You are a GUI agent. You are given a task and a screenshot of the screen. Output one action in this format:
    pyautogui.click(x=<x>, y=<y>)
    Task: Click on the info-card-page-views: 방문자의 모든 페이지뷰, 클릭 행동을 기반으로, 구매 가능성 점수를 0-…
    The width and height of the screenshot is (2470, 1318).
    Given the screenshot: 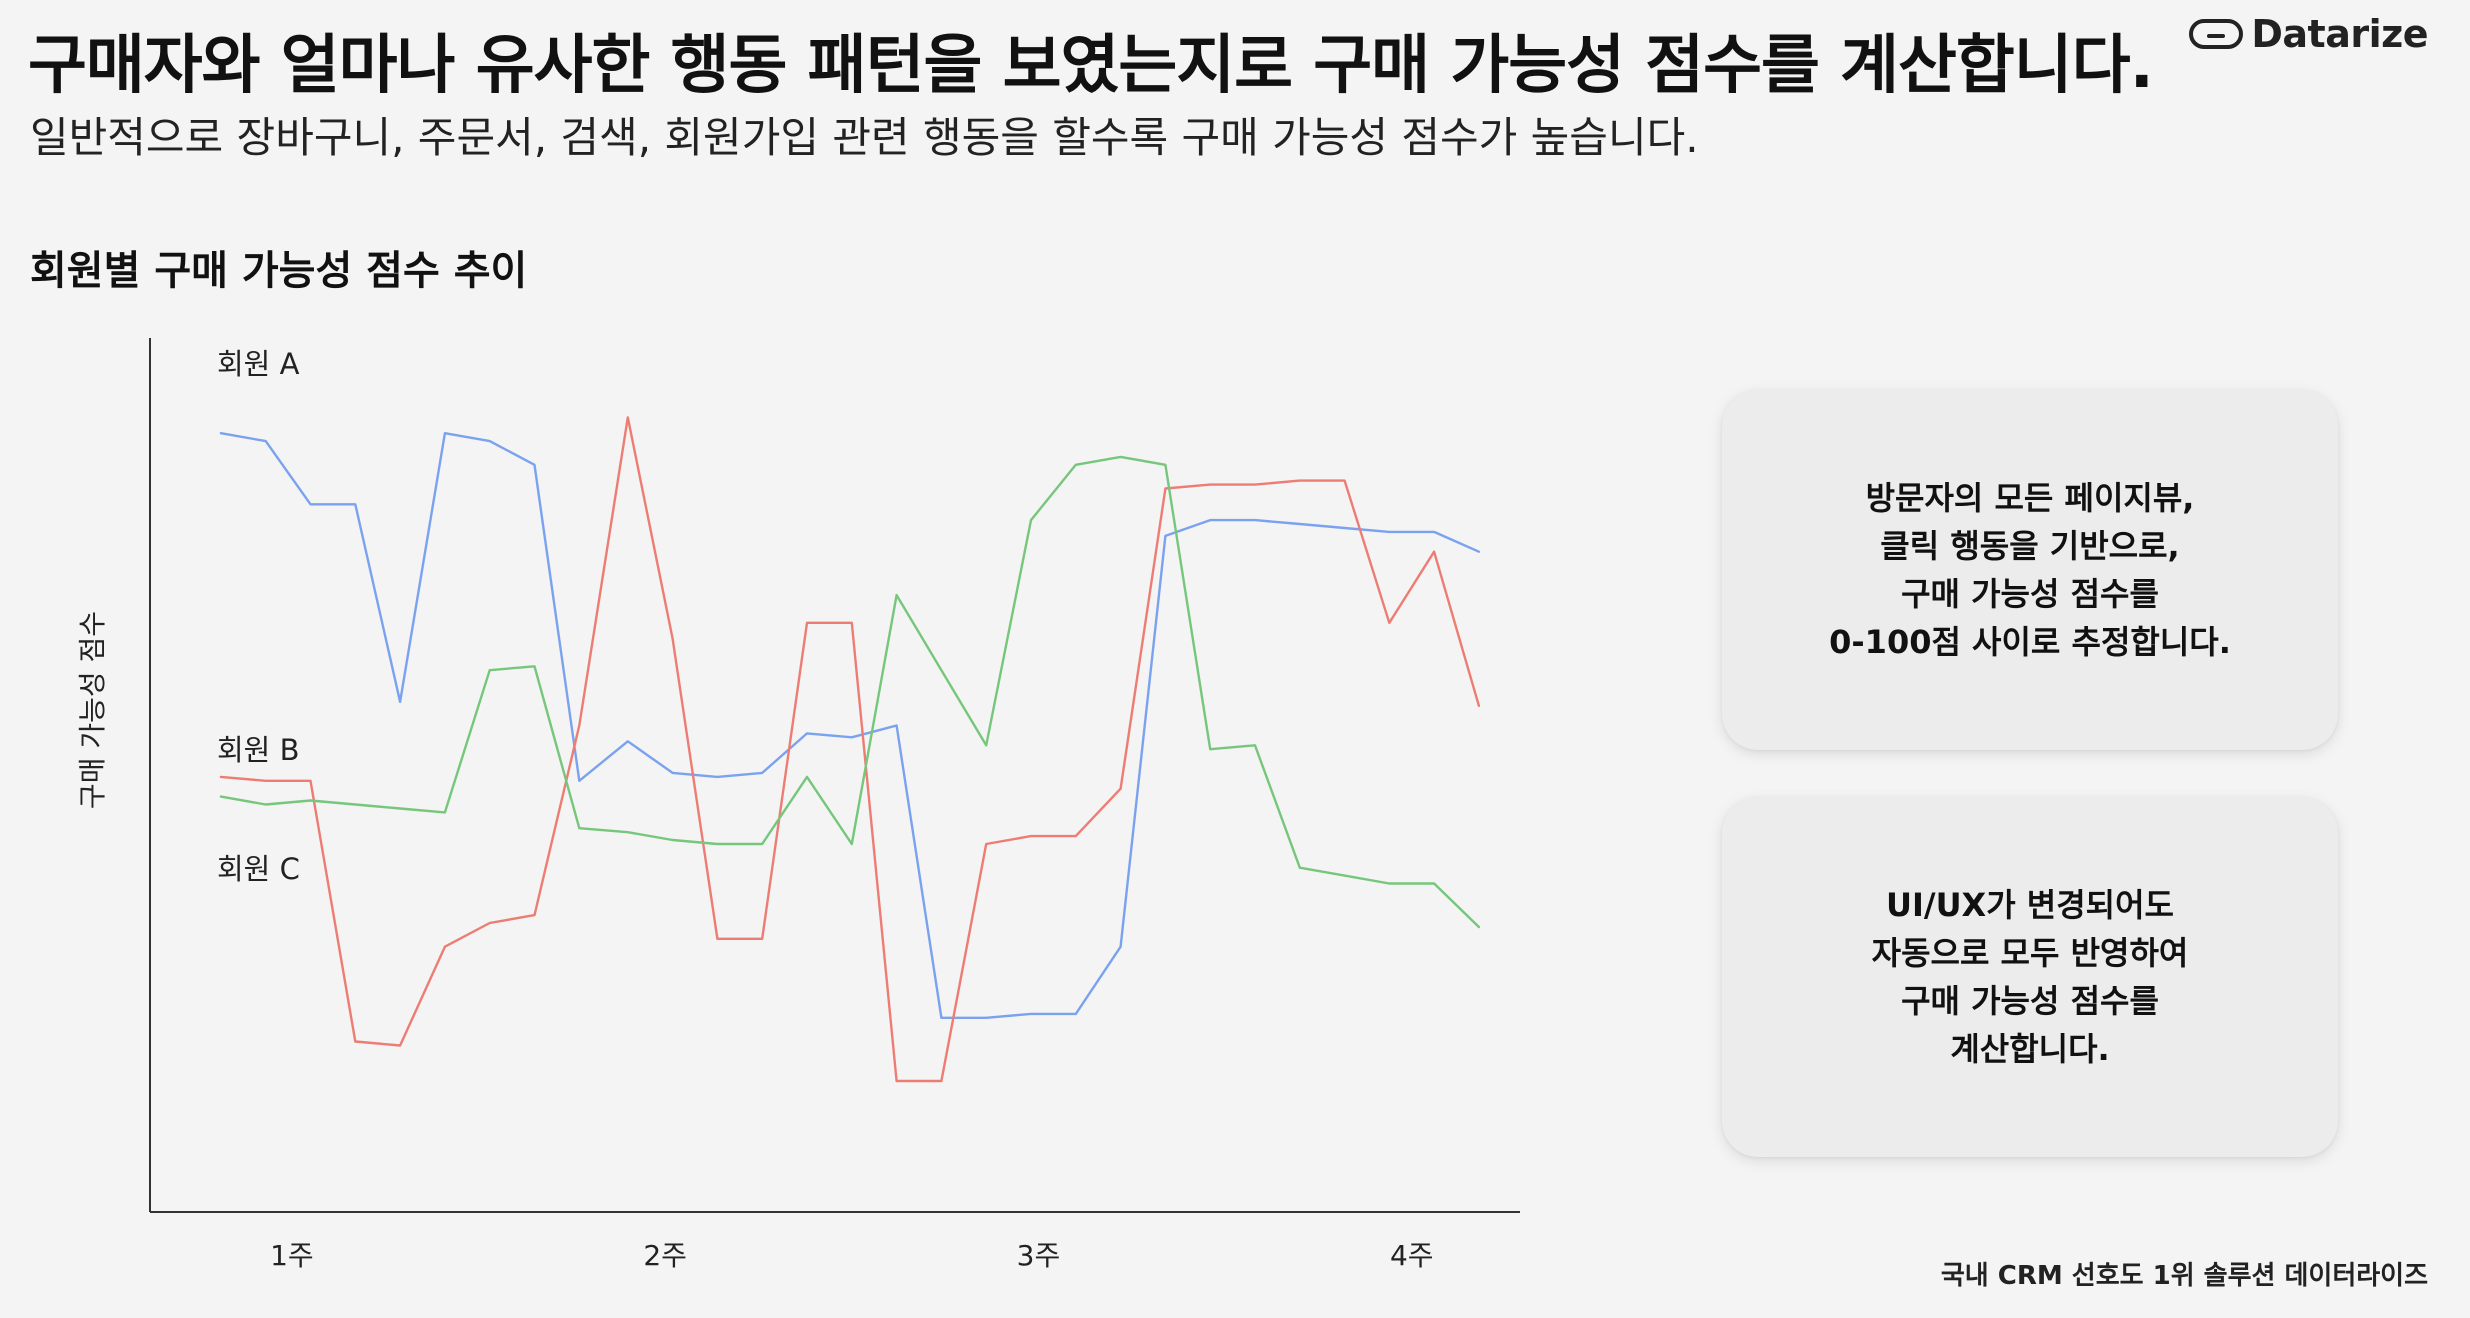 What is the action you would take?
    pyautogui.click(x=2030, y=570)
    